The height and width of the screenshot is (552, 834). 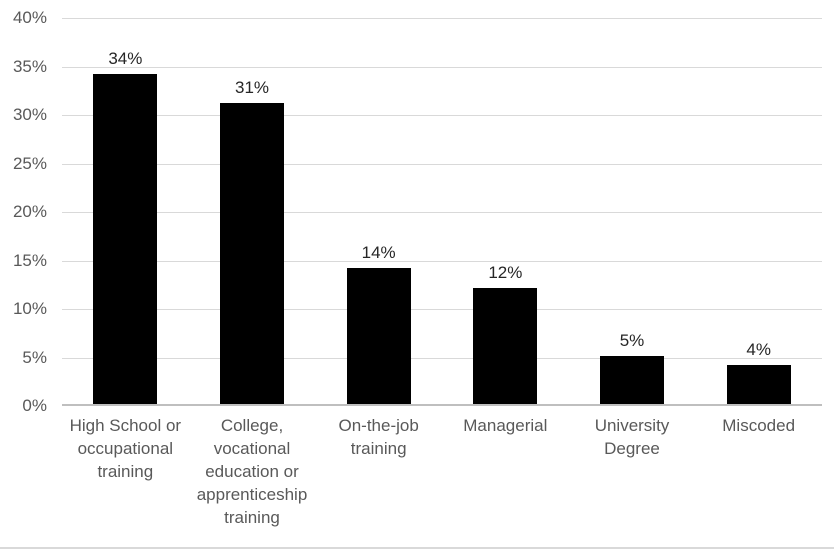 What do you see at coordinates (632, 340) in the screenshot?
I see `bar-value-label: 5%` at bounding box center [632, 340].